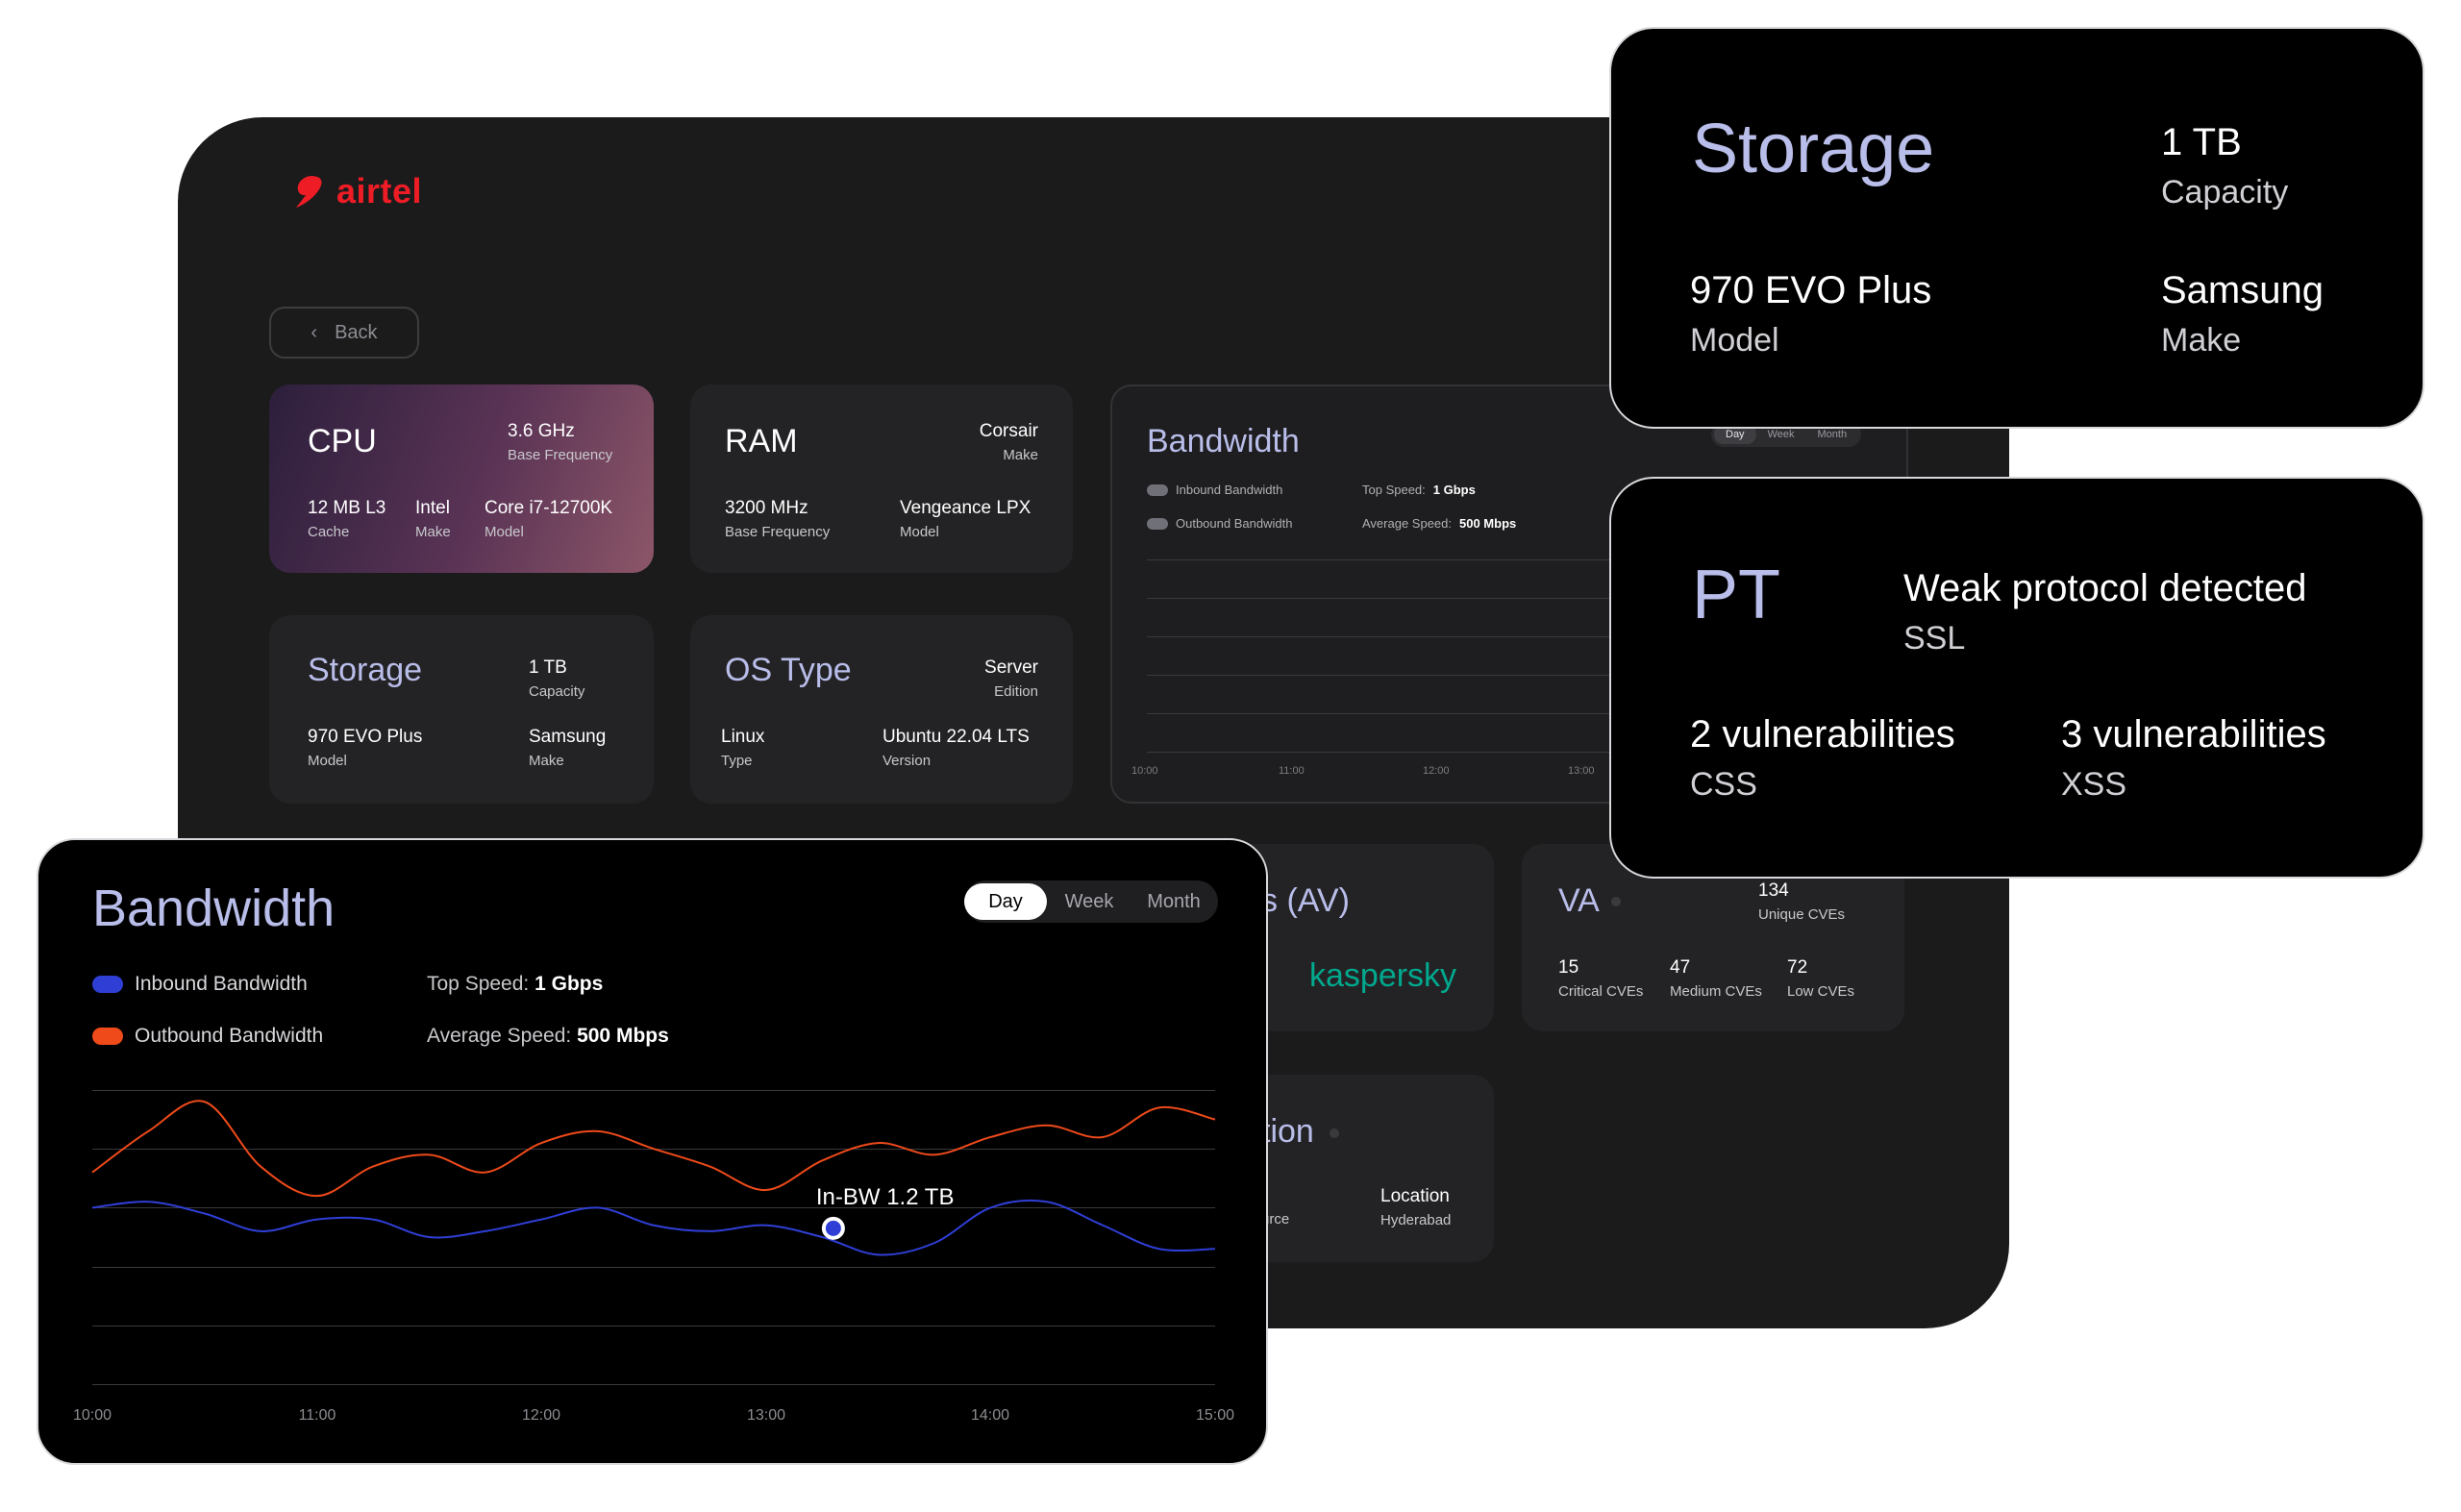 The image size is (2461, 1512). What do you see at coordinates (365, 748) in the screenshot?
I see `storage-model: 970 EVO Plus Model` at bounding box center [365, 748].